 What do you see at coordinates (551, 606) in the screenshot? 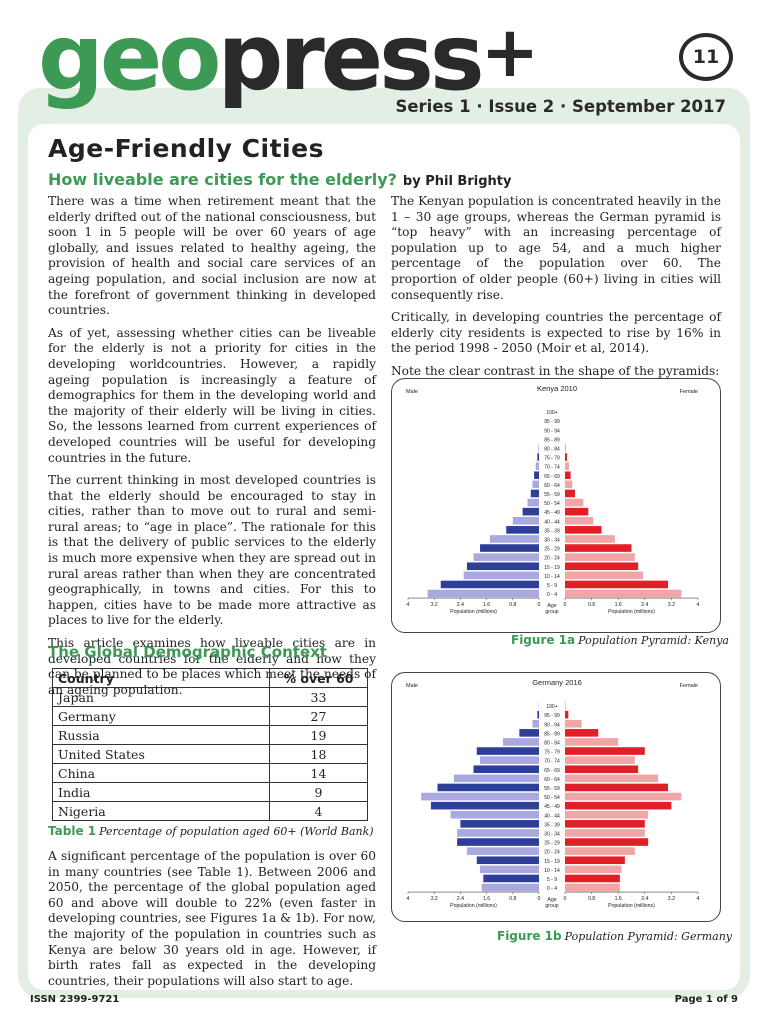
I see `age-axis-label: Age` at bounding box center [551, 606].